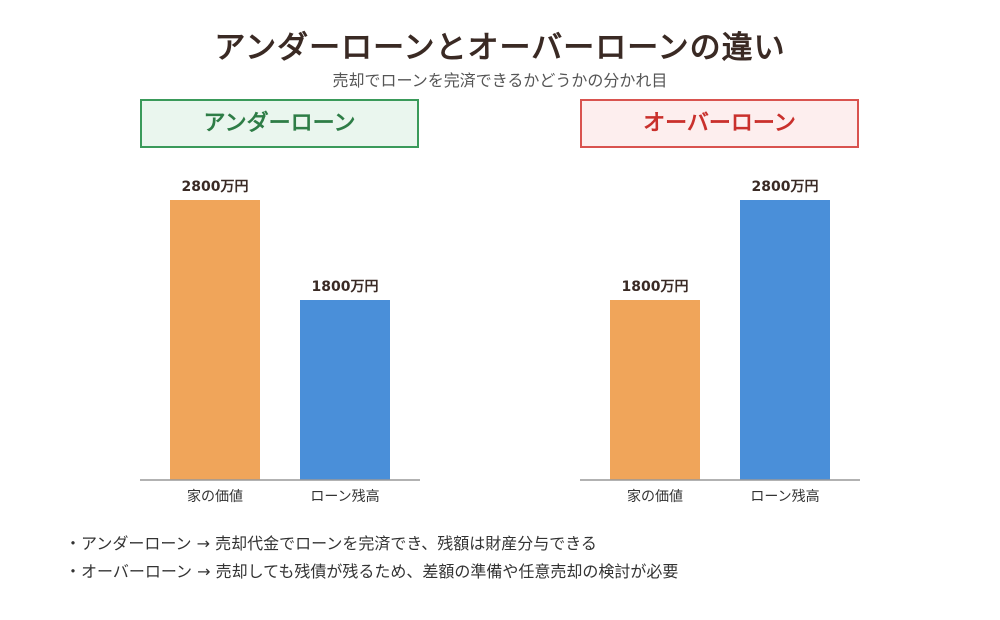 The height and width of the screenshot is (620, 1000). What do you see at coordinates (655, 390) in the screenshot?
I see `over-loan-bar-house-value` at bounding box center [655, 390].